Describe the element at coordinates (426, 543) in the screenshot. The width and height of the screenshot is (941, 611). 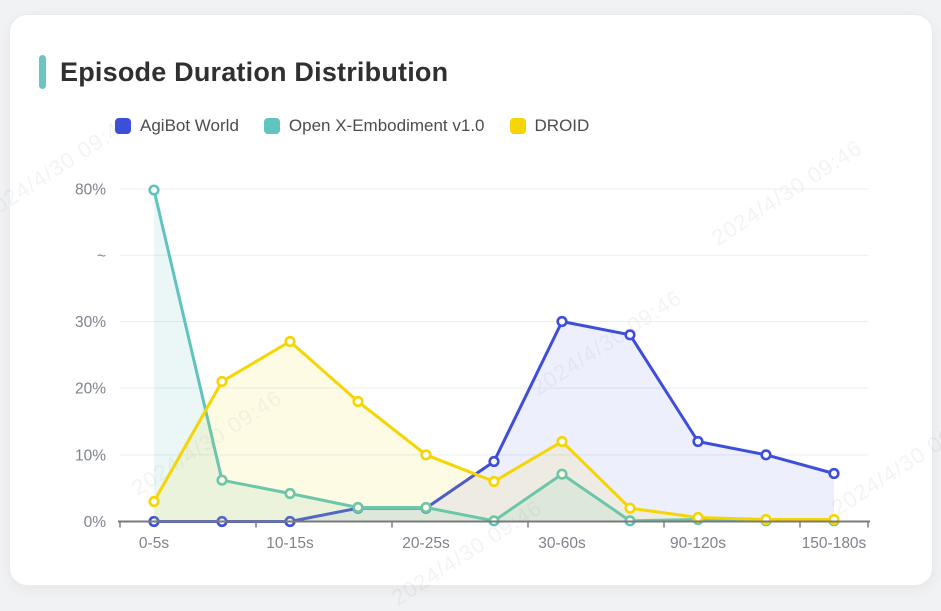
I see `x-axis-tick-label: 20-25s` at that location.